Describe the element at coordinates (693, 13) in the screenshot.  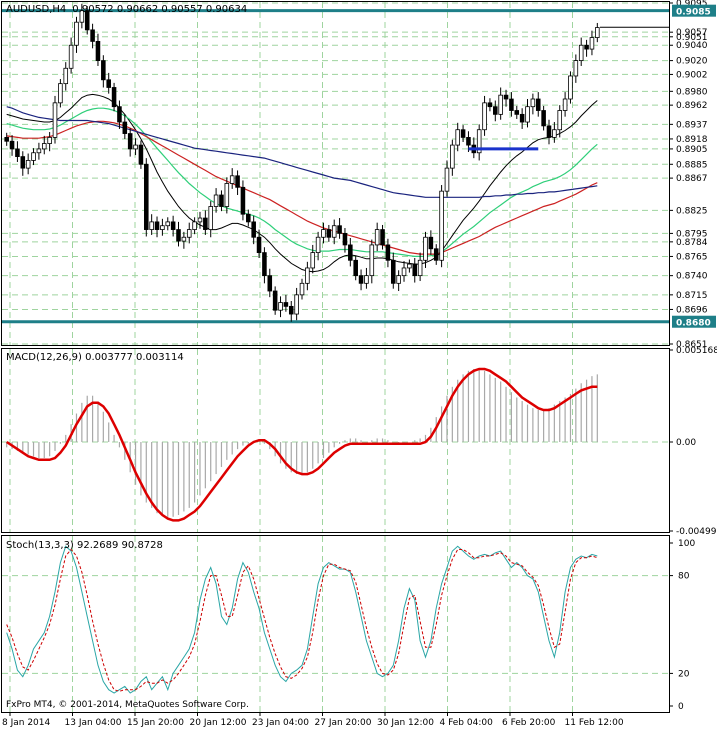
I see `price-level-label: 0.9085` at that location.